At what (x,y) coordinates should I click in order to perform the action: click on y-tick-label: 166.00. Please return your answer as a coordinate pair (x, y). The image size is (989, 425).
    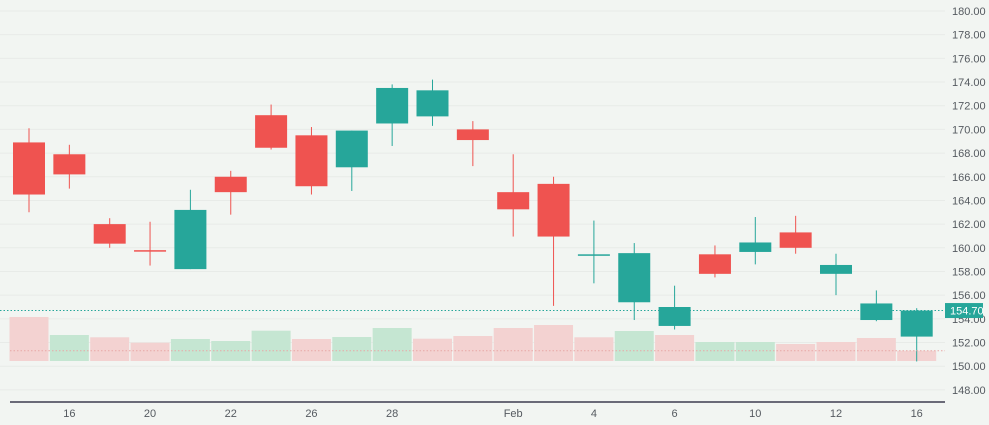
    Looking at the image, I should click on (969, 178).